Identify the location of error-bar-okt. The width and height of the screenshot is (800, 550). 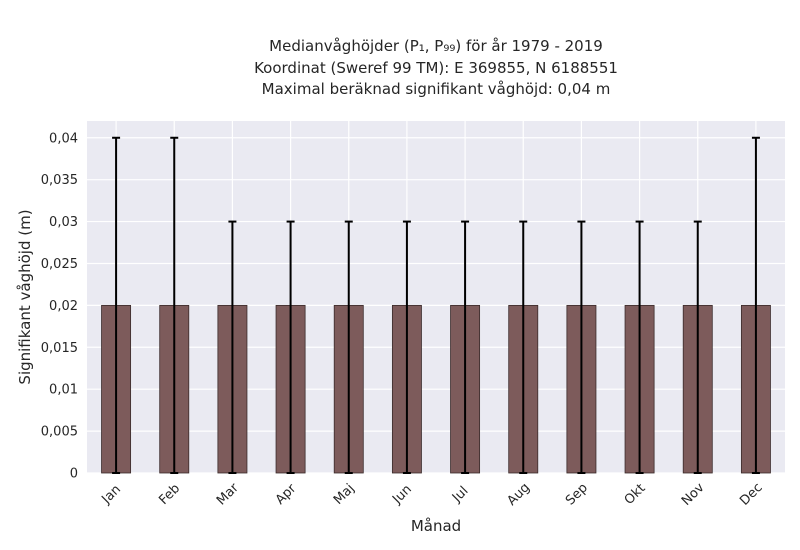
(639, 347).